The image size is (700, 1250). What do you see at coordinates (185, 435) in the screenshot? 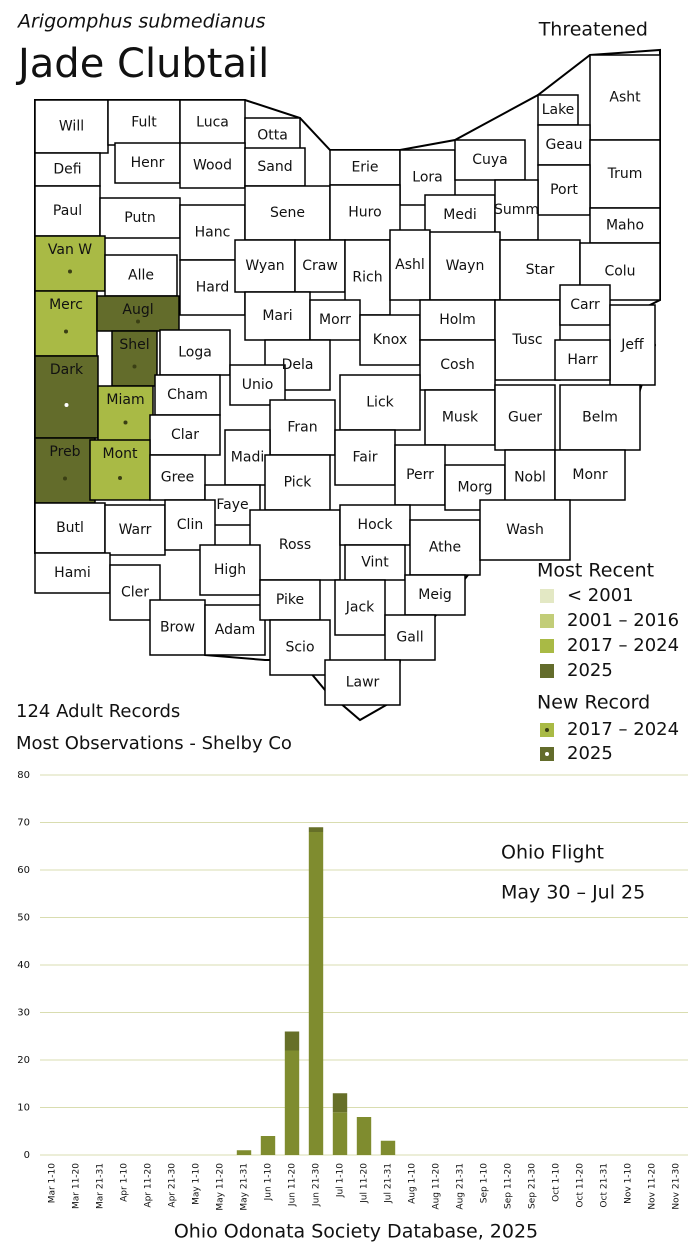
I see `county-label: Clar` at bounding box center [185, 435].